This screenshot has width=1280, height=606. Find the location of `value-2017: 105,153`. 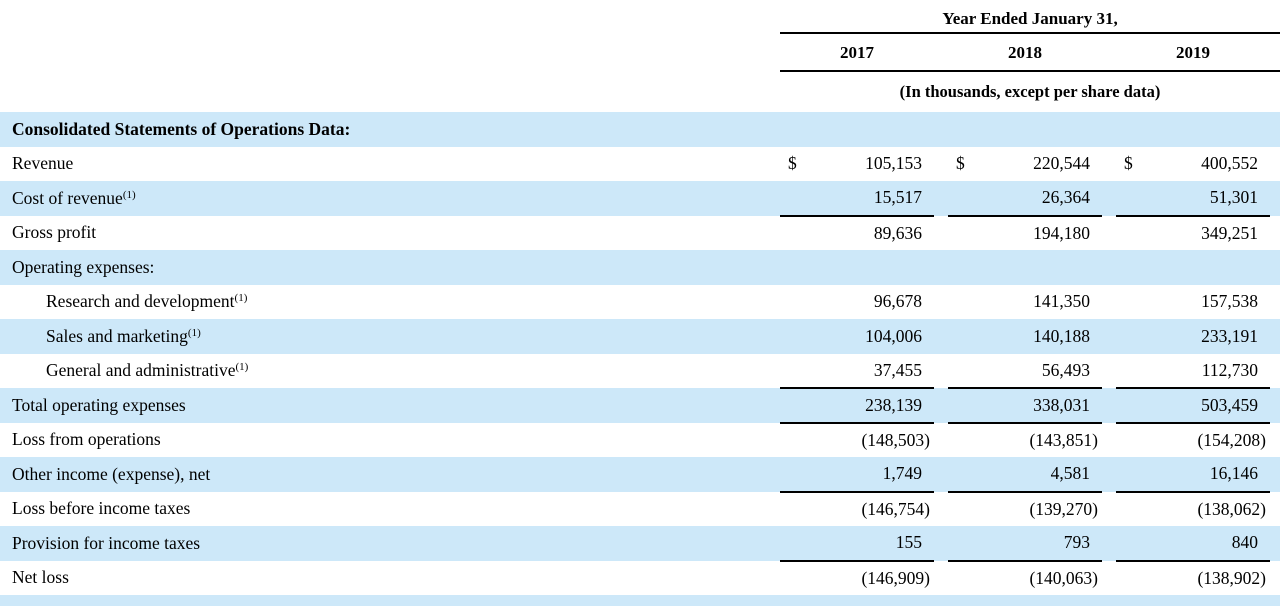

value-2017: 105,153 is located at coordinates (893, 163).